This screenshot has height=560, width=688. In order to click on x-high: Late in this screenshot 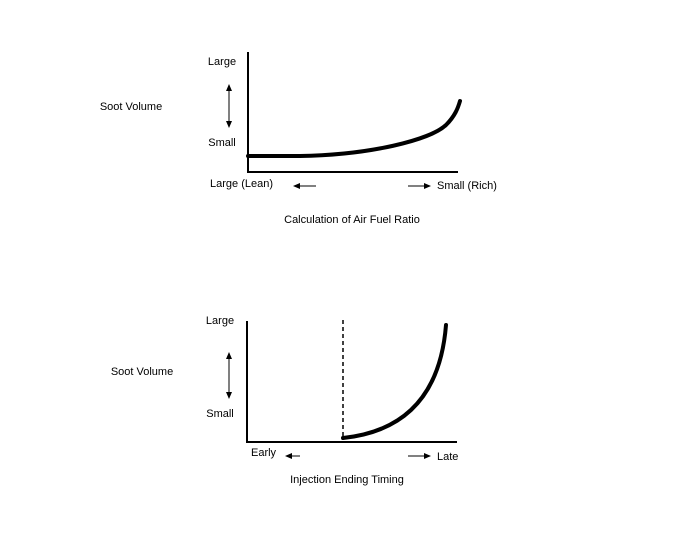, I will do `click(447, 457)`.